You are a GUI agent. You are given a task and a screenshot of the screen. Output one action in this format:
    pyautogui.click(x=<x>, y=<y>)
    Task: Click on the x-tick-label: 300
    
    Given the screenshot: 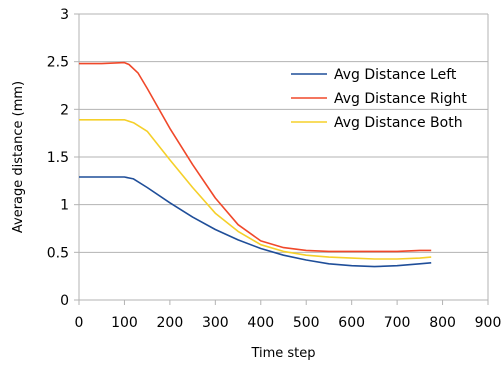 What is the action you would take?
    pyautogui.click(x=215, y=323)
    